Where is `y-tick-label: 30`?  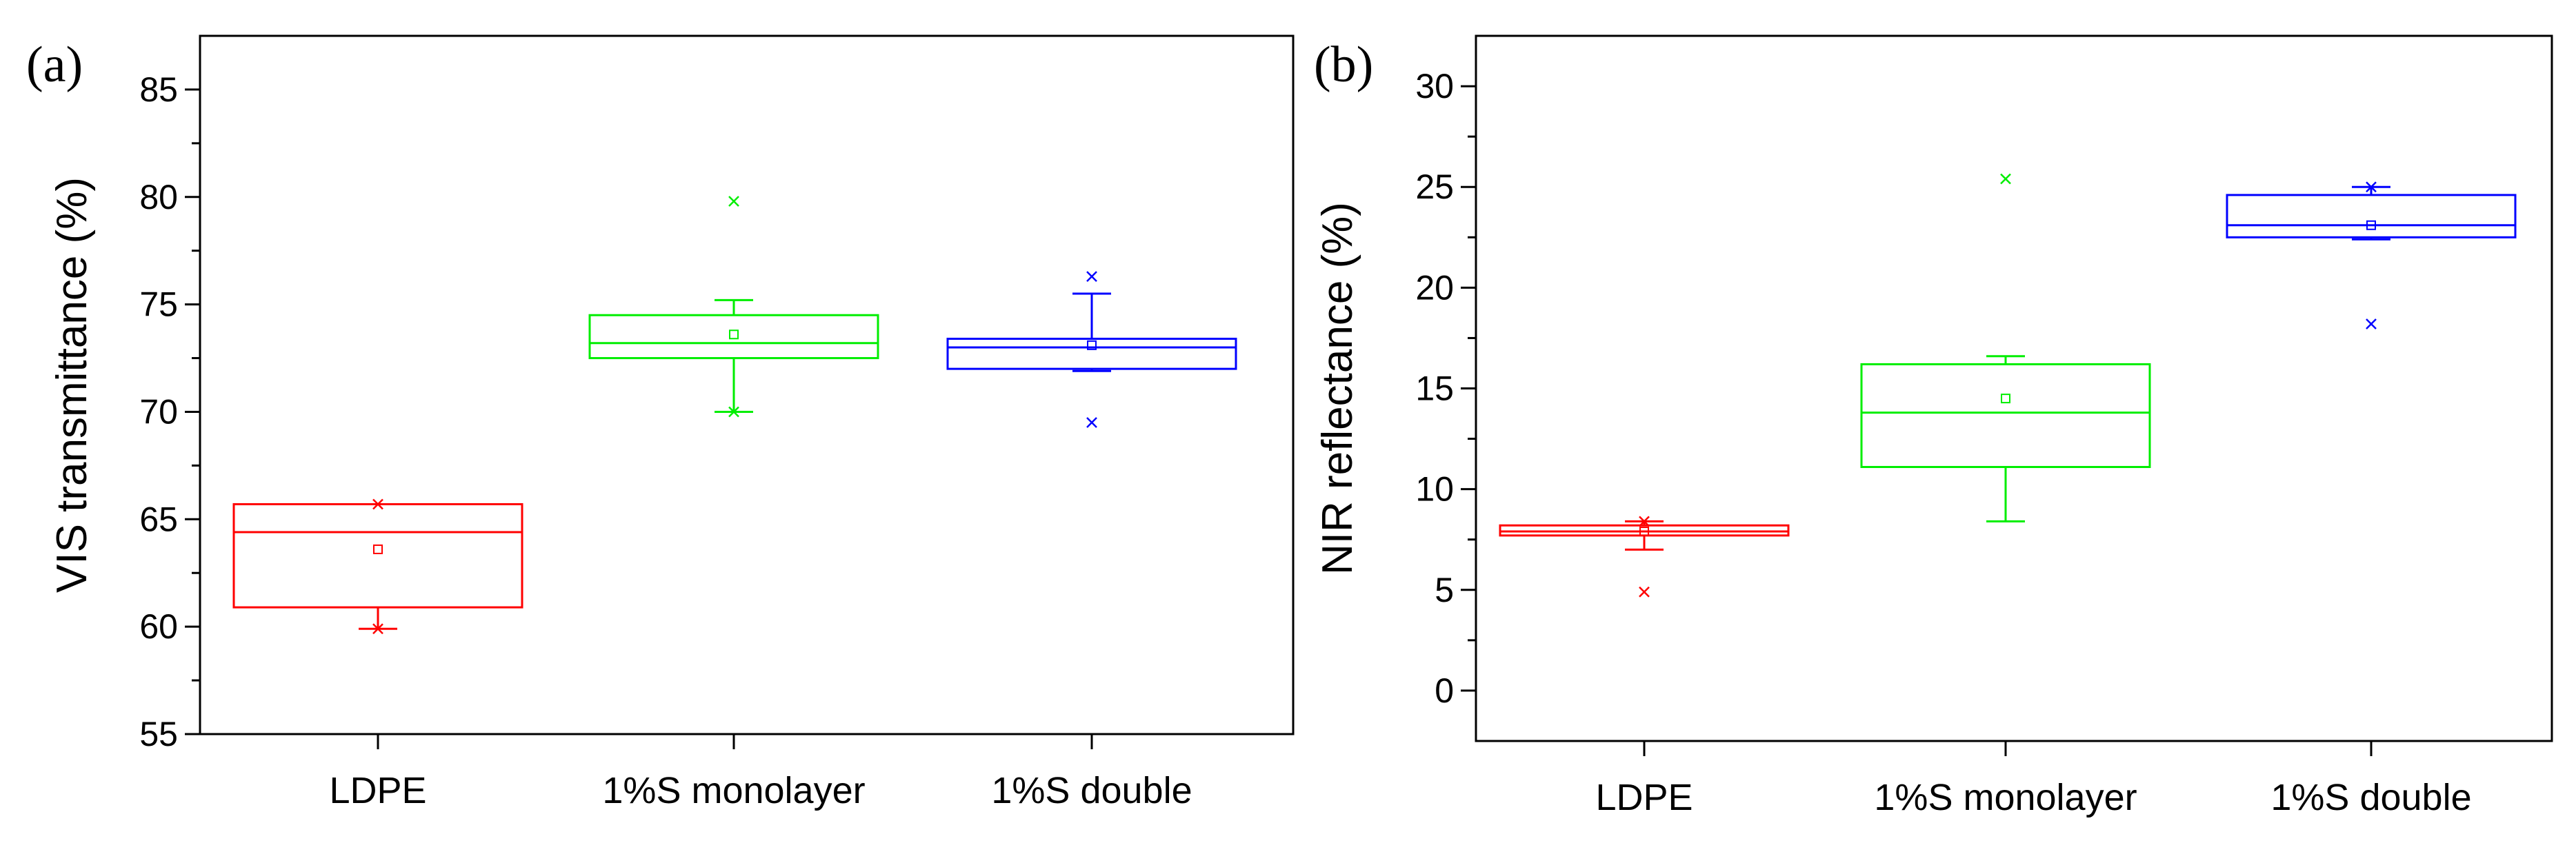
y-tick-label: 30 is located at coordinates (1434, 86).